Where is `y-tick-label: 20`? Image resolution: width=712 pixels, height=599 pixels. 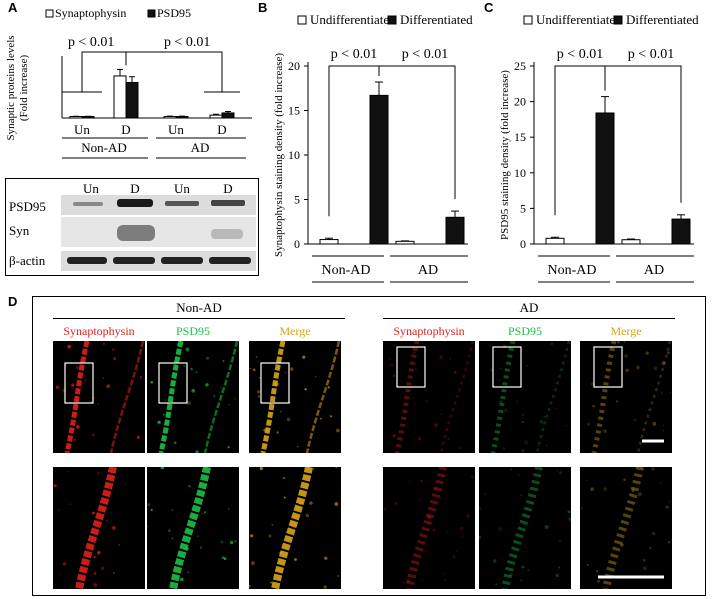
y-tick-label: 20 is located at coordinates (520, 102).